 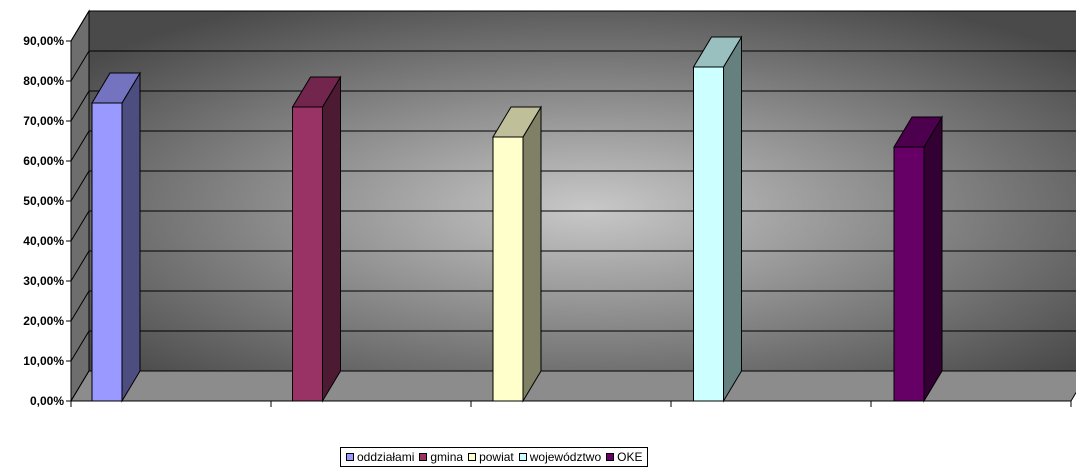 I want to click on legend-label-oke: OKE, so click(x=630, y=457).